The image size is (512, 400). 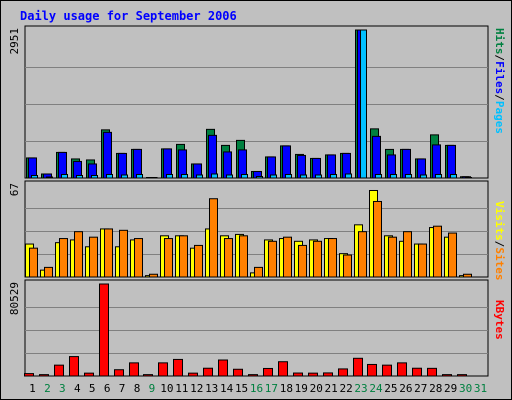 I want to click on legend-sites: Sites, so click(x=499, y=263).